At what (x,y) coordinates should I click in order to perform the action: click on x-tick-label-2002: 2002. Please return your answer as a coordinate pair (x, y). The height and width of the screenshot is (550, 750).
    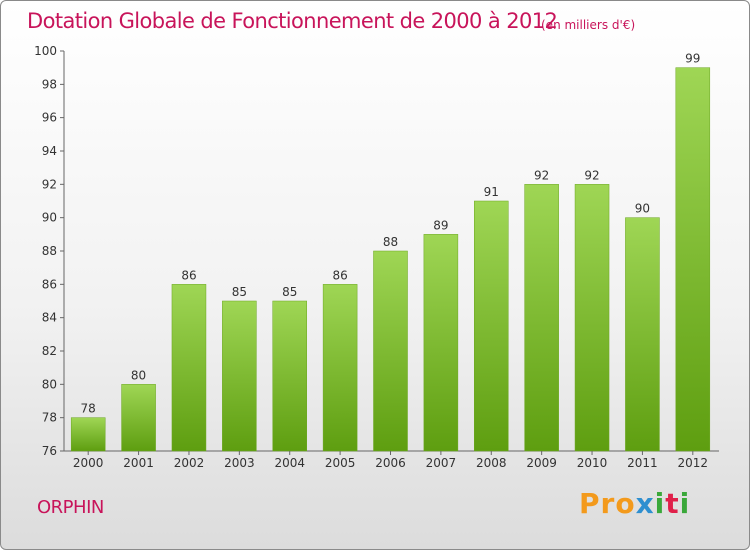
    Looking at the image, I should click on (189, 463).